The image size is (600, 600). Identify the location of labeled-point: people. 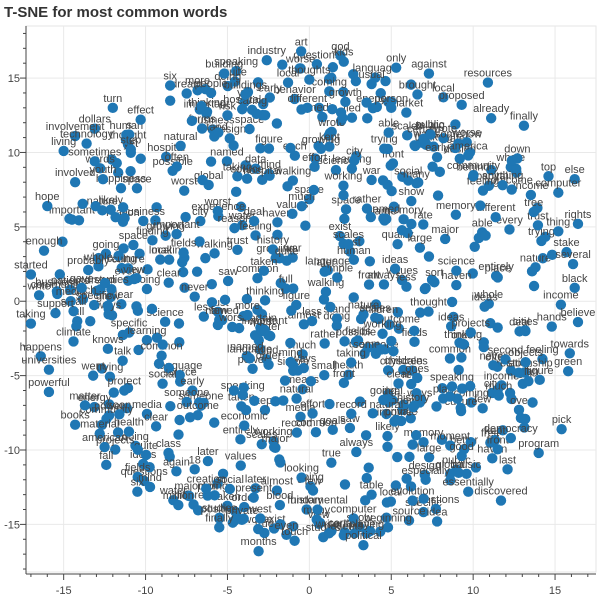
(211, 88).